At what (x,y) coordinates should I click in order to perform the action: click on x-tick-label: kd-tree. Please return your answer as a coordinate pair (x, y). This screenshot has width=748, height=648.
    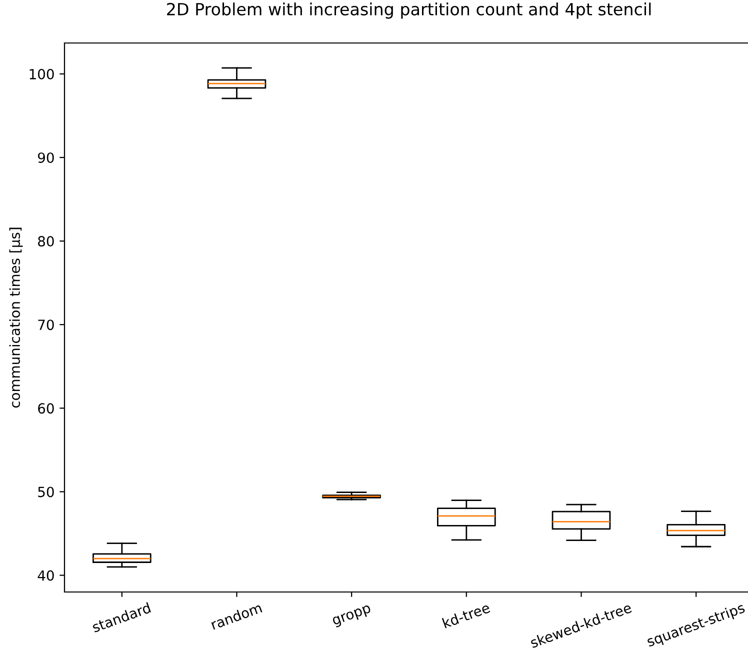
    Looking at the image, I should click on (466, 615).